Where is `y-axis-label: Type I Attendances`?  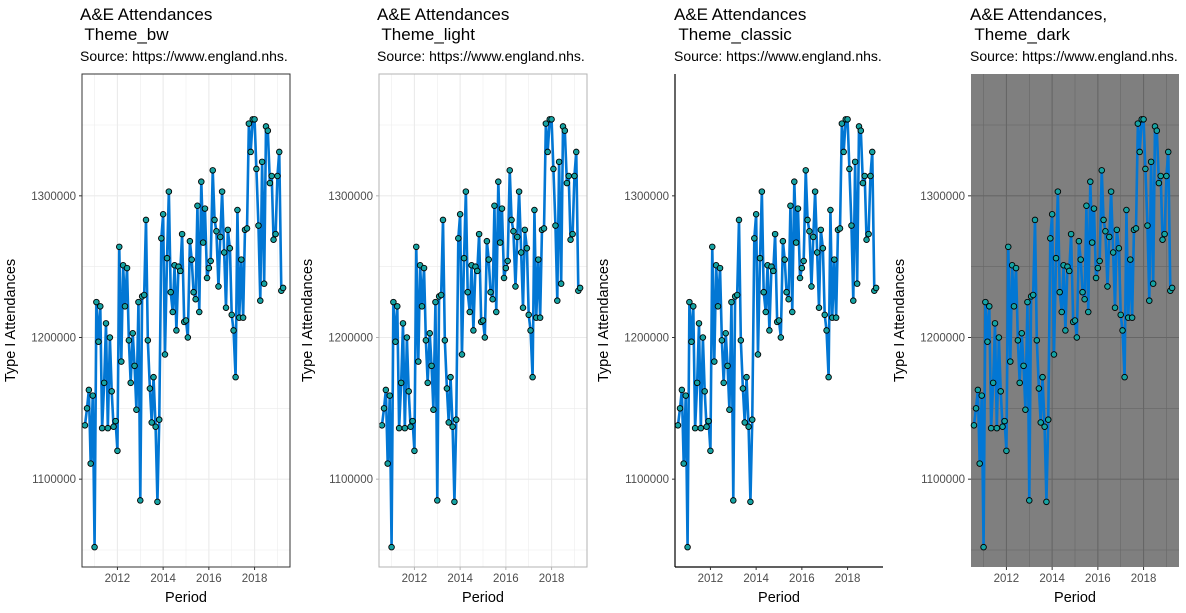
y-axis-label: Type I Attendances is located at coordinates (11, 320).